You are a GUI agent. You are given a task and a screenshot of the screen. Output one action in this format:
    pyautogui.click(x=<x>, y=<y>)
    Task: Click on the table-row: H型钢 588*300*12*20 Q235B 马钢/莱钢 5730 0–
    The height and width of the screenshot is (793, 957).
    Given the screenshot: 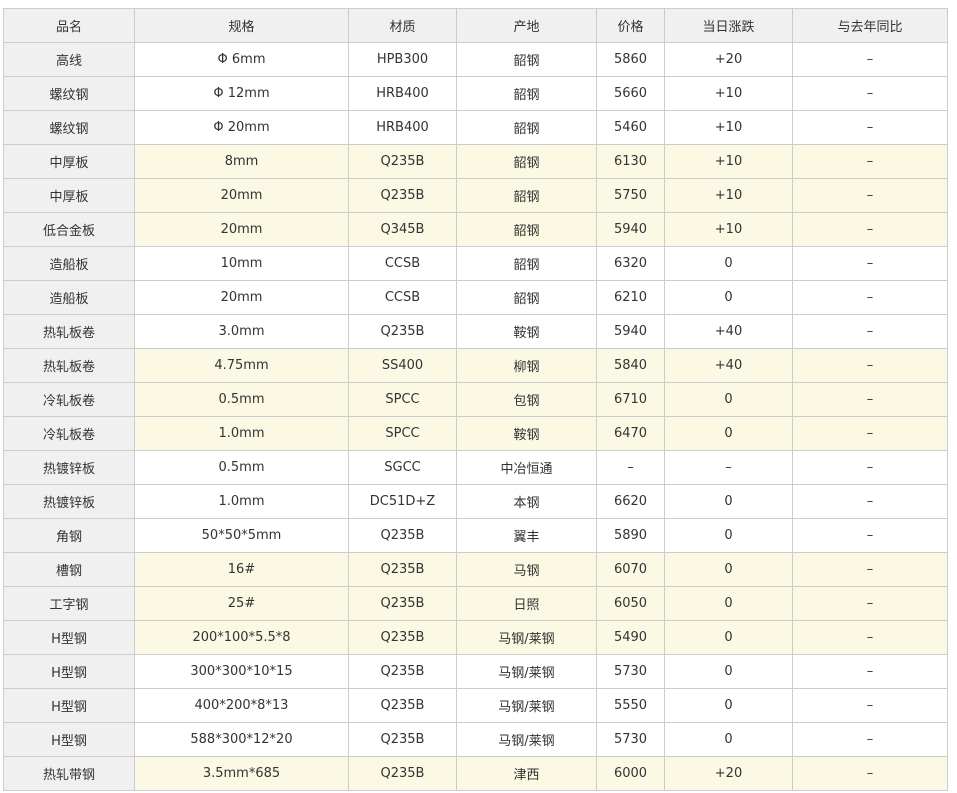 What is the action you would take?
    pyautogui.click(x=475, y=739)
    